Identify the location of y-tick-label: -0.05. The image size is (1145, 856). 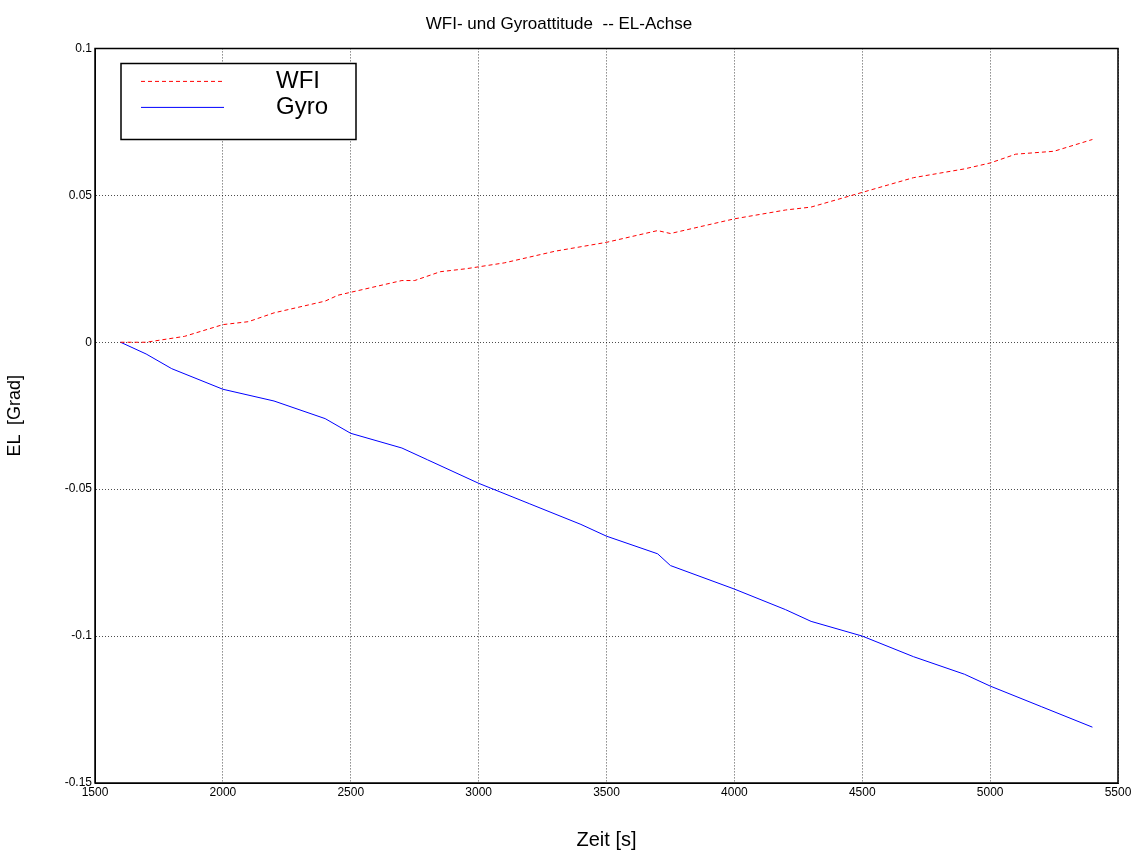
(78, 488).